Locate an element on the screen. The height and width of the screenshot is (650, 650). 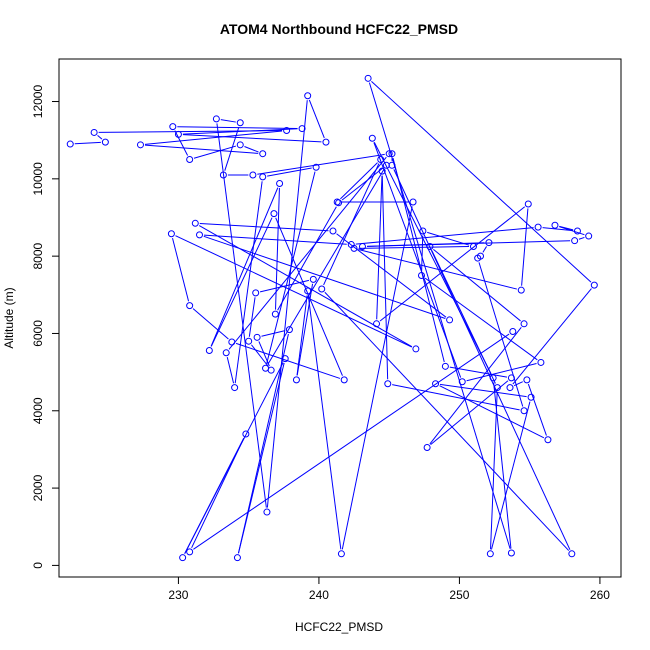
x-tick-label: 230 is located at coordinates (178, 595).